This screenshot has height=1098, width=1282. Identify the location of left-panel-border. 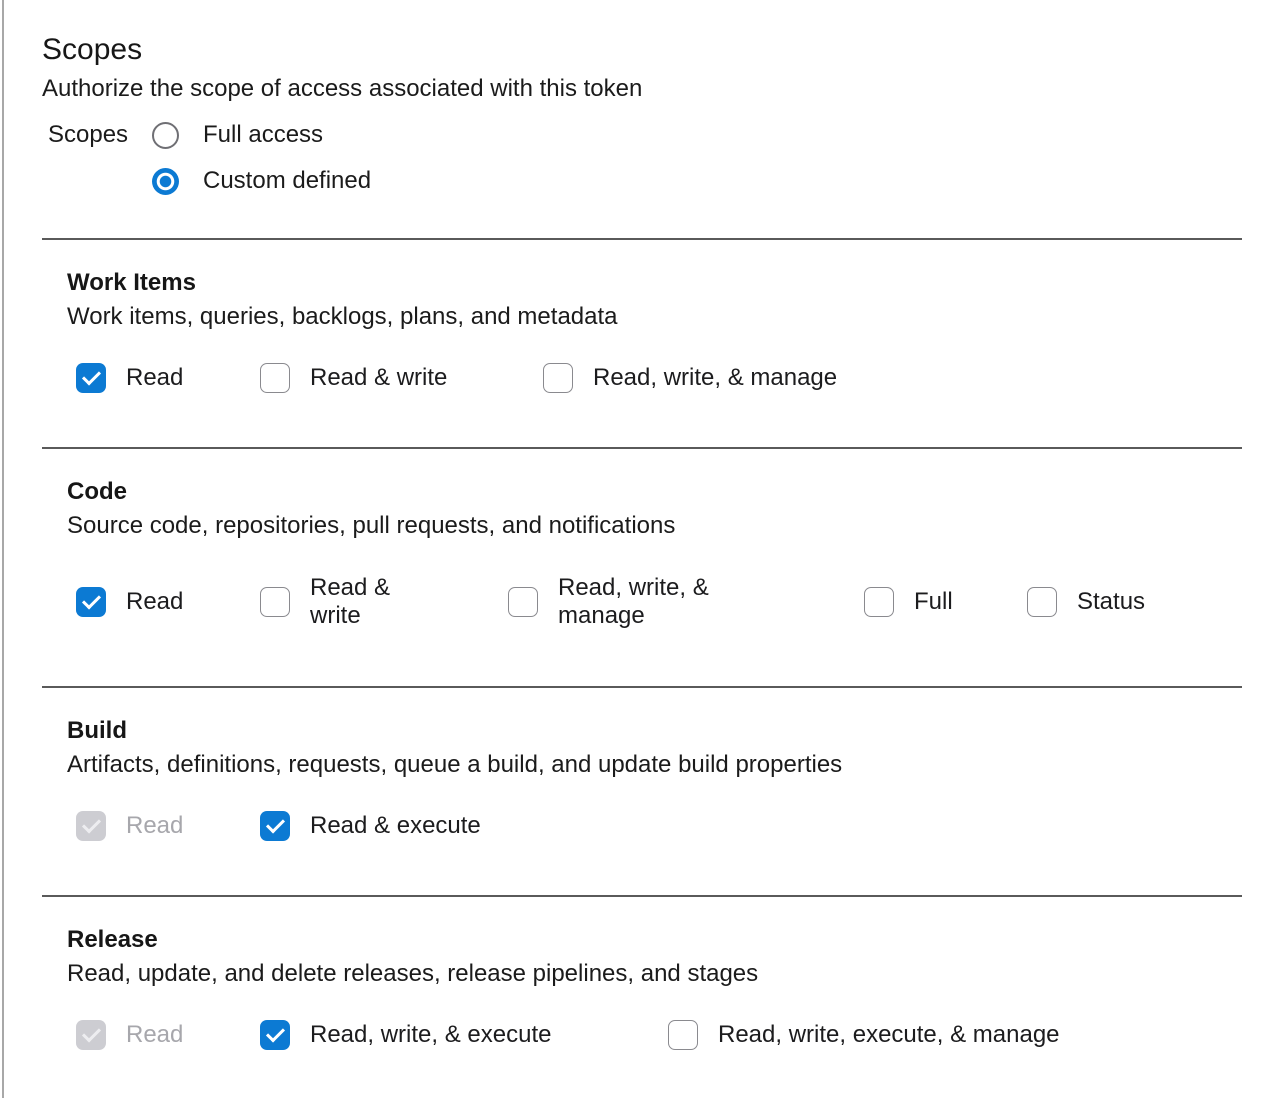
(3, 549).